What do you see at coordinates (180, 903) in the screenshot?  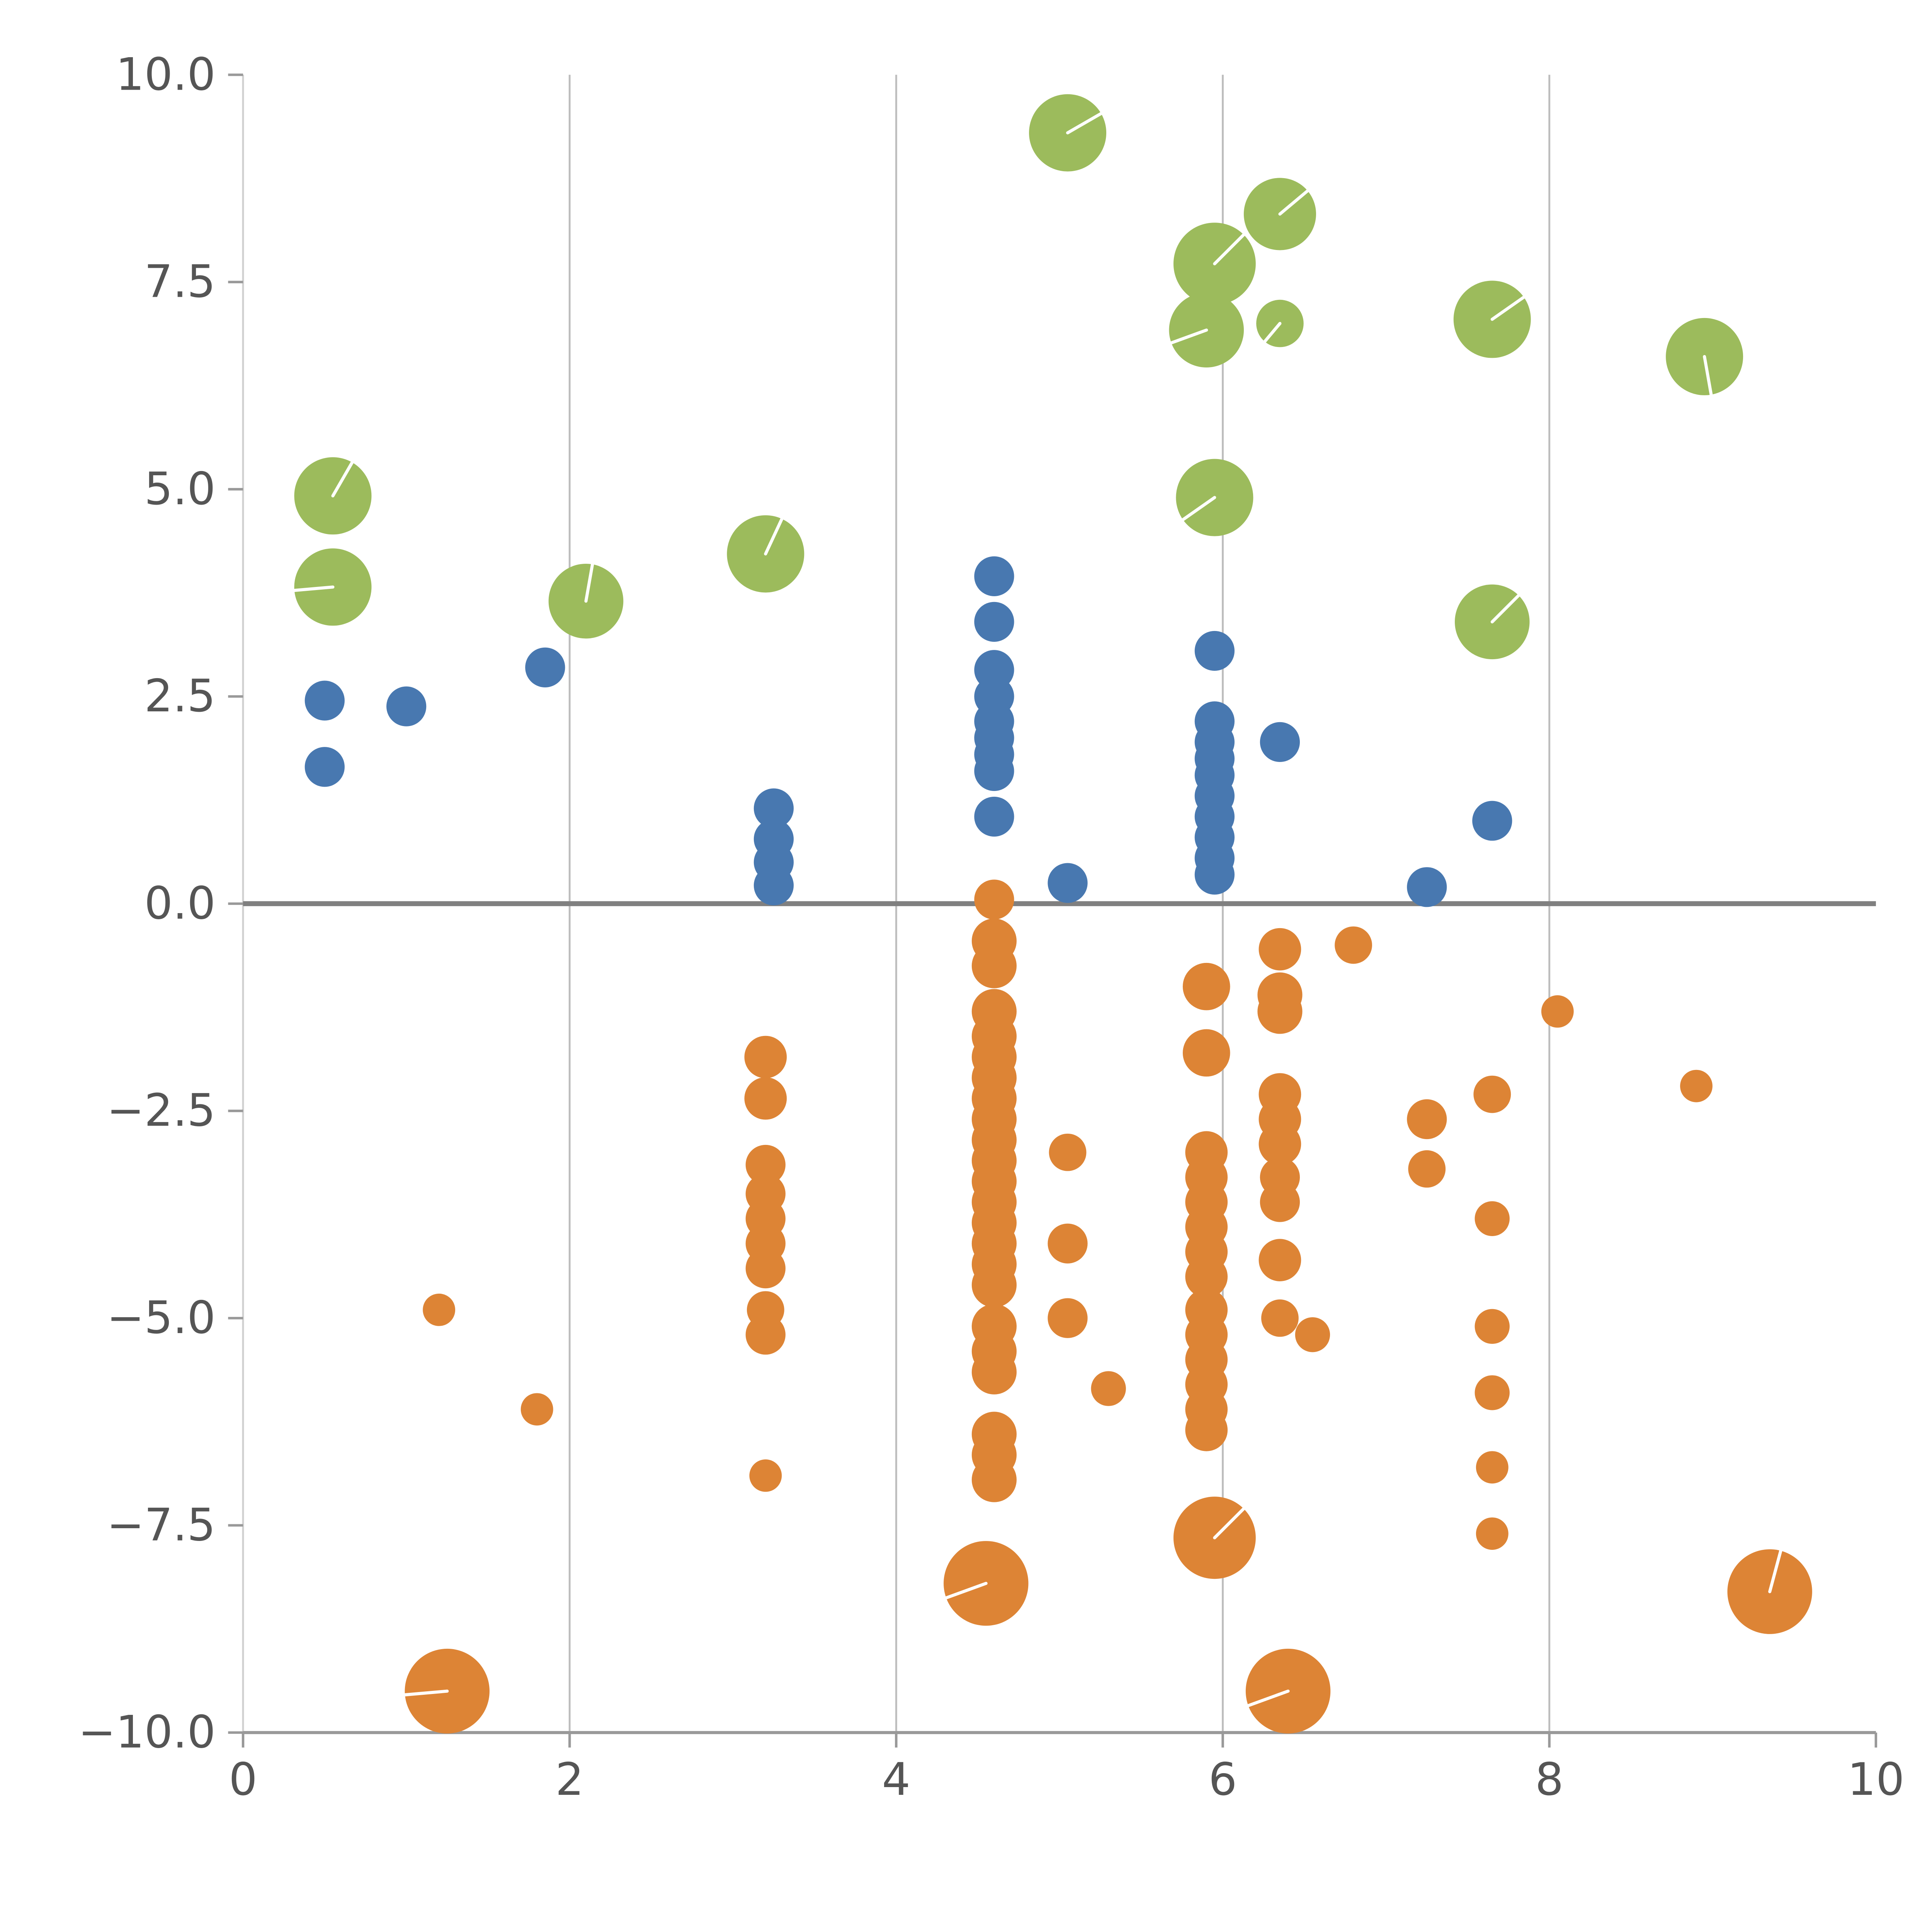 I see `y-tick-label: 0.0` at bounding box center [180, 903].